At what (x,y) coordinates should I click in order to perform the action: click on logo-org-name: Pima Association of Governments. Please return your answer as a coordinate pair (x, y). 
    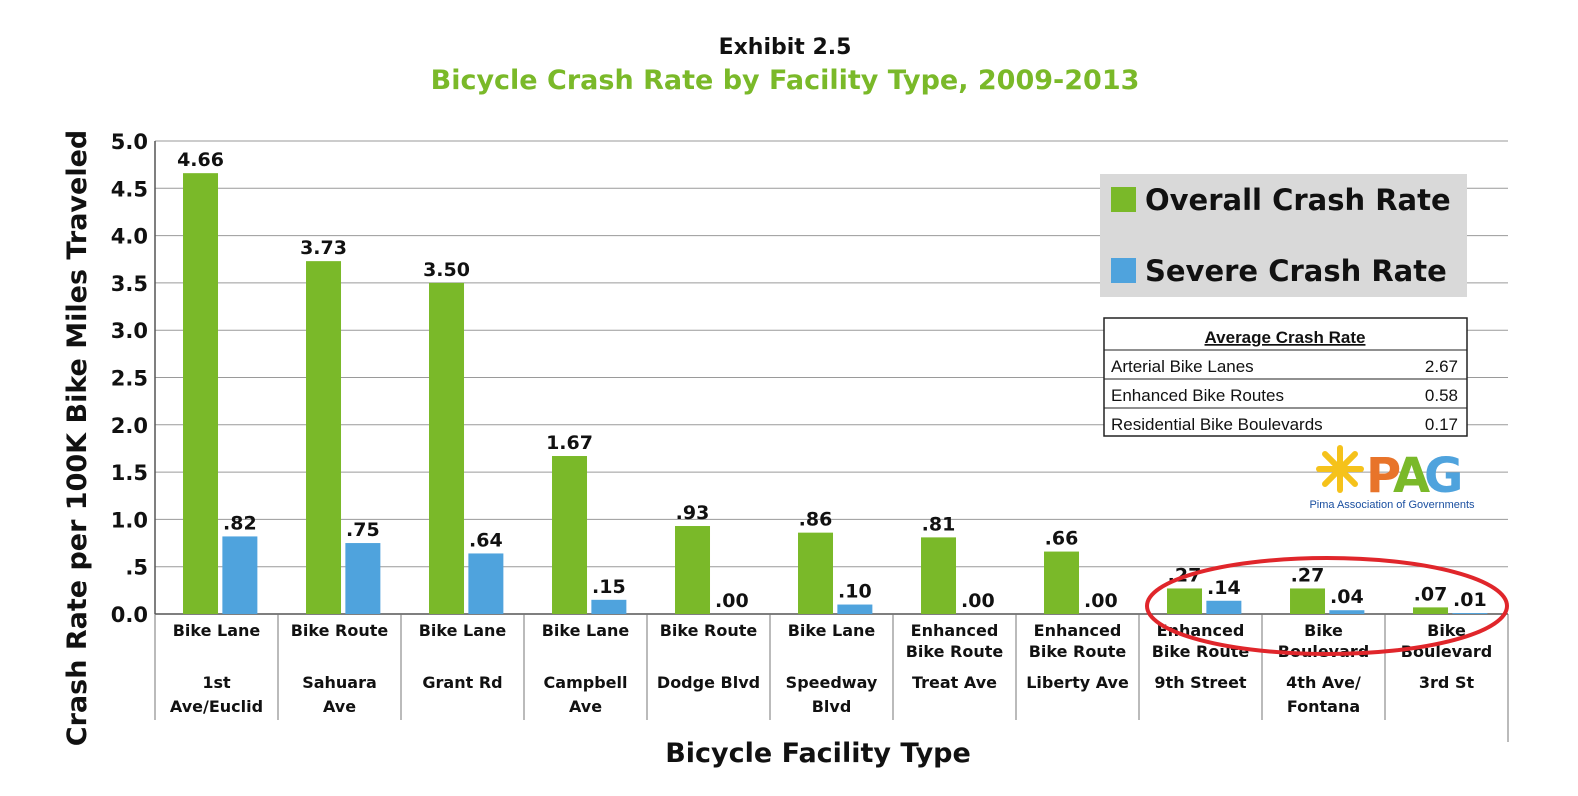
    Looking at the image, I should click on (1392, 505).